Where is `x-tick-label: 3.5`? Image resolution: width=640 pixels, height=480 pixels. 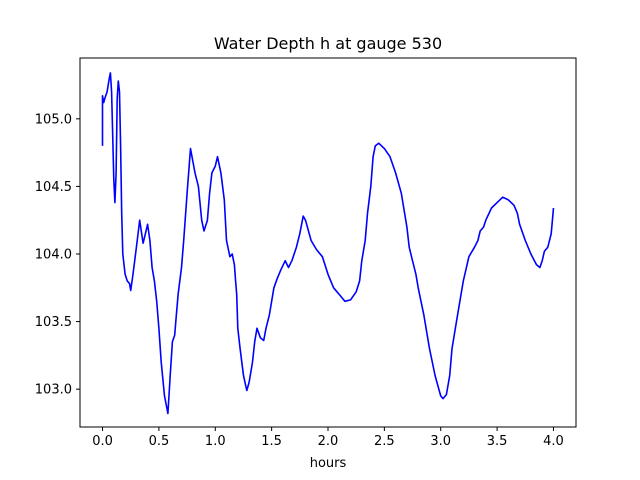 x-tick-label: 3.5 is located at coordinates (497, 441).